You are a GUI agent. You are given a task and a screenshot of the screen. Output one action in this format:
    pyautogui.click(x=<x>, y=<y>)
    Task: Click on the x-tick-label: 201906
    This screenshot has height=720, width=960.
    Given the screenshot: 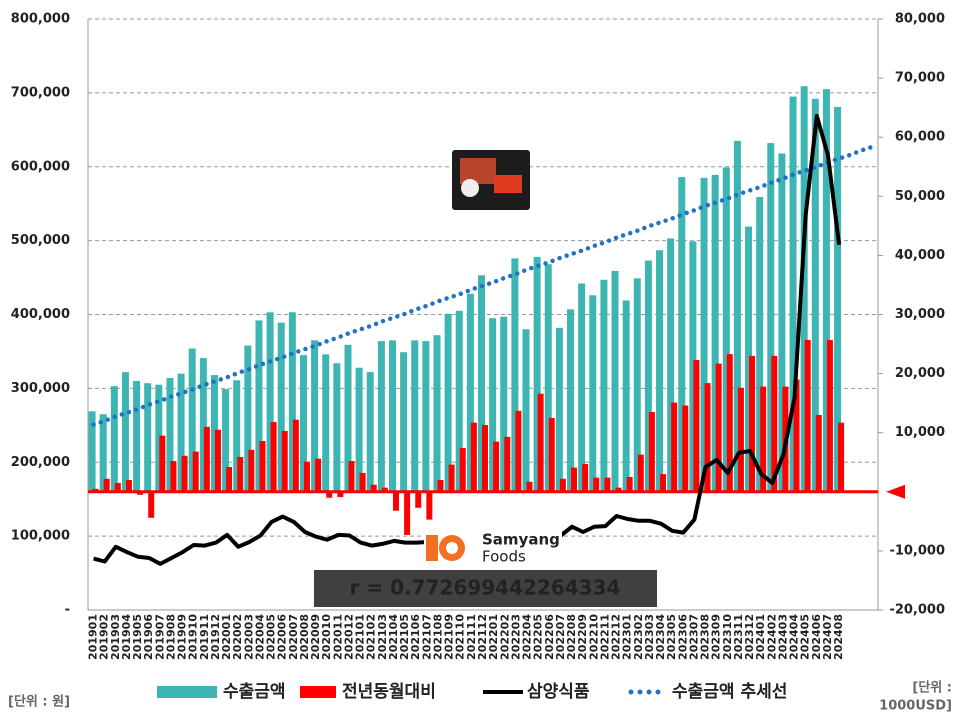 What is the action you would take?
    pyautogui.click(x=148, y=637)
    